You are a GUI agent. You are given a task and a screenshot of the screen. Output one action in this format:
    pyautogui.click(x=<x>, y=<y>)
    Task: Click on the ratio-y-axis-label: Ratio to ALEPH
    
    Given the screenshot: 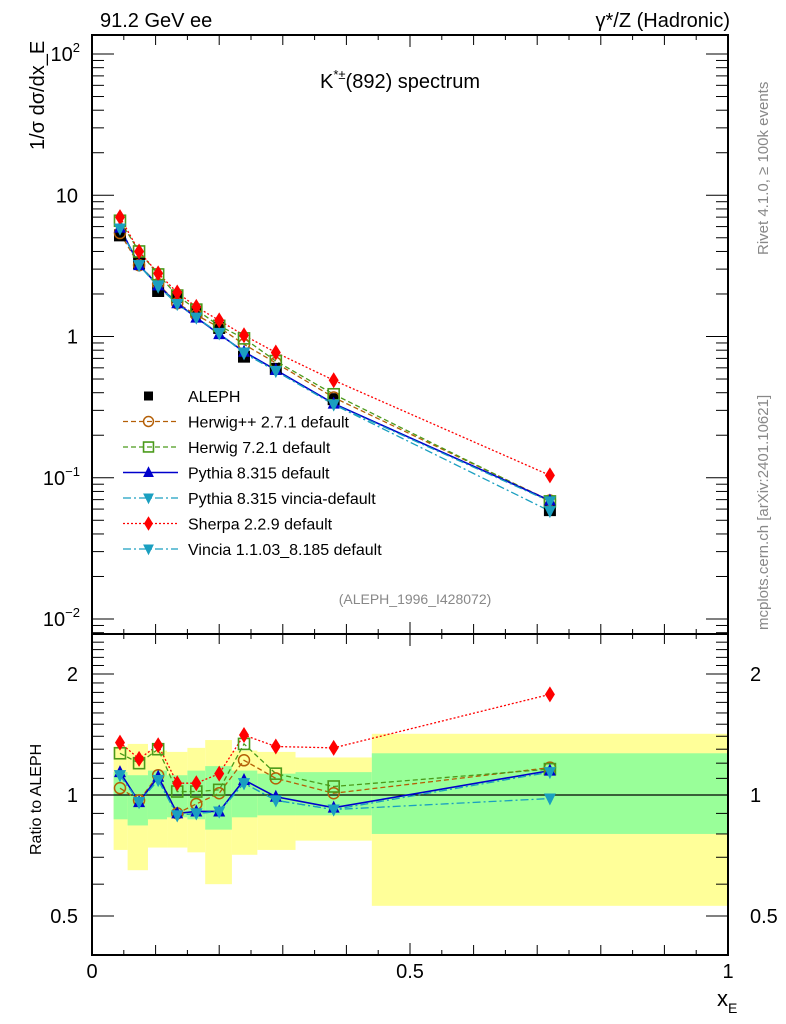 What is the action you would take?
    pyautogui.click(x=36, y=799)
    